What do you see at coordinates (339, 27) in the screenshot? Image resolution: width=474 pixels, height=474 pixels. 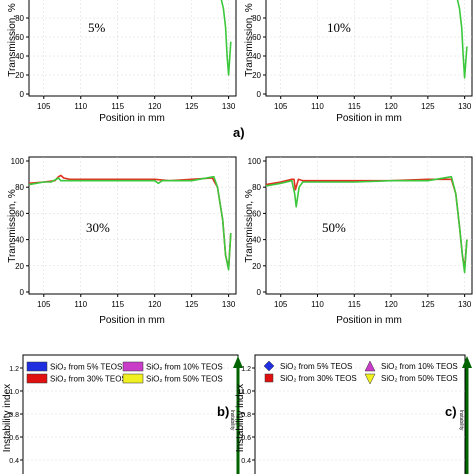 I see `percent-label: 10%` at bounding box center [339, 27].